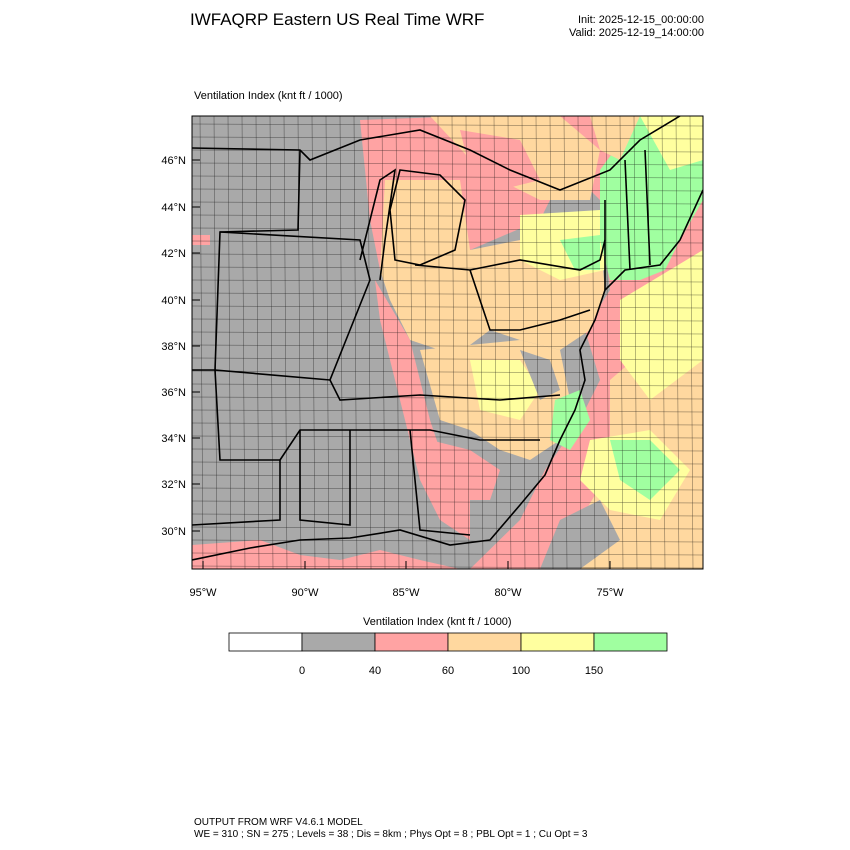  What do you see at coordinates (173, 254) in the screenshot?
I see `lat-tick-label: 42°N` at bounding box center [173, 254].